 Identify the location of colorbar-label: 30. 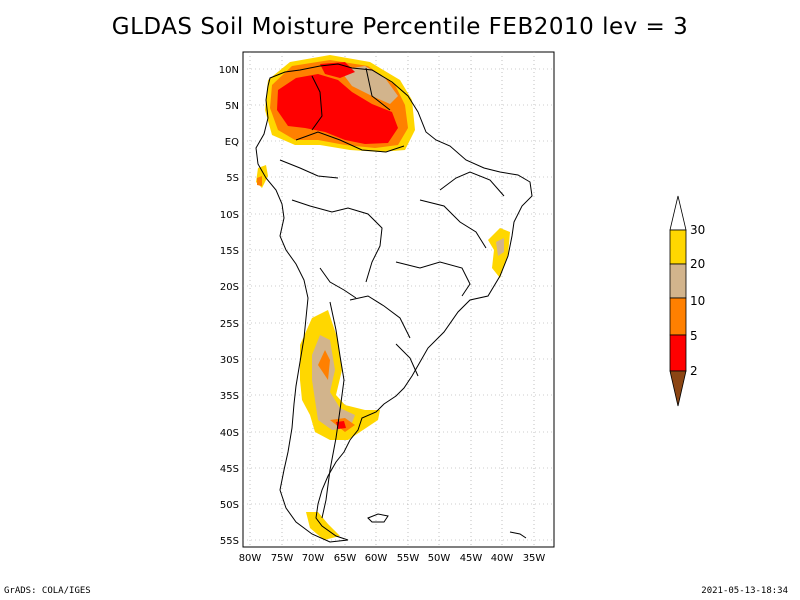
(697, 230).